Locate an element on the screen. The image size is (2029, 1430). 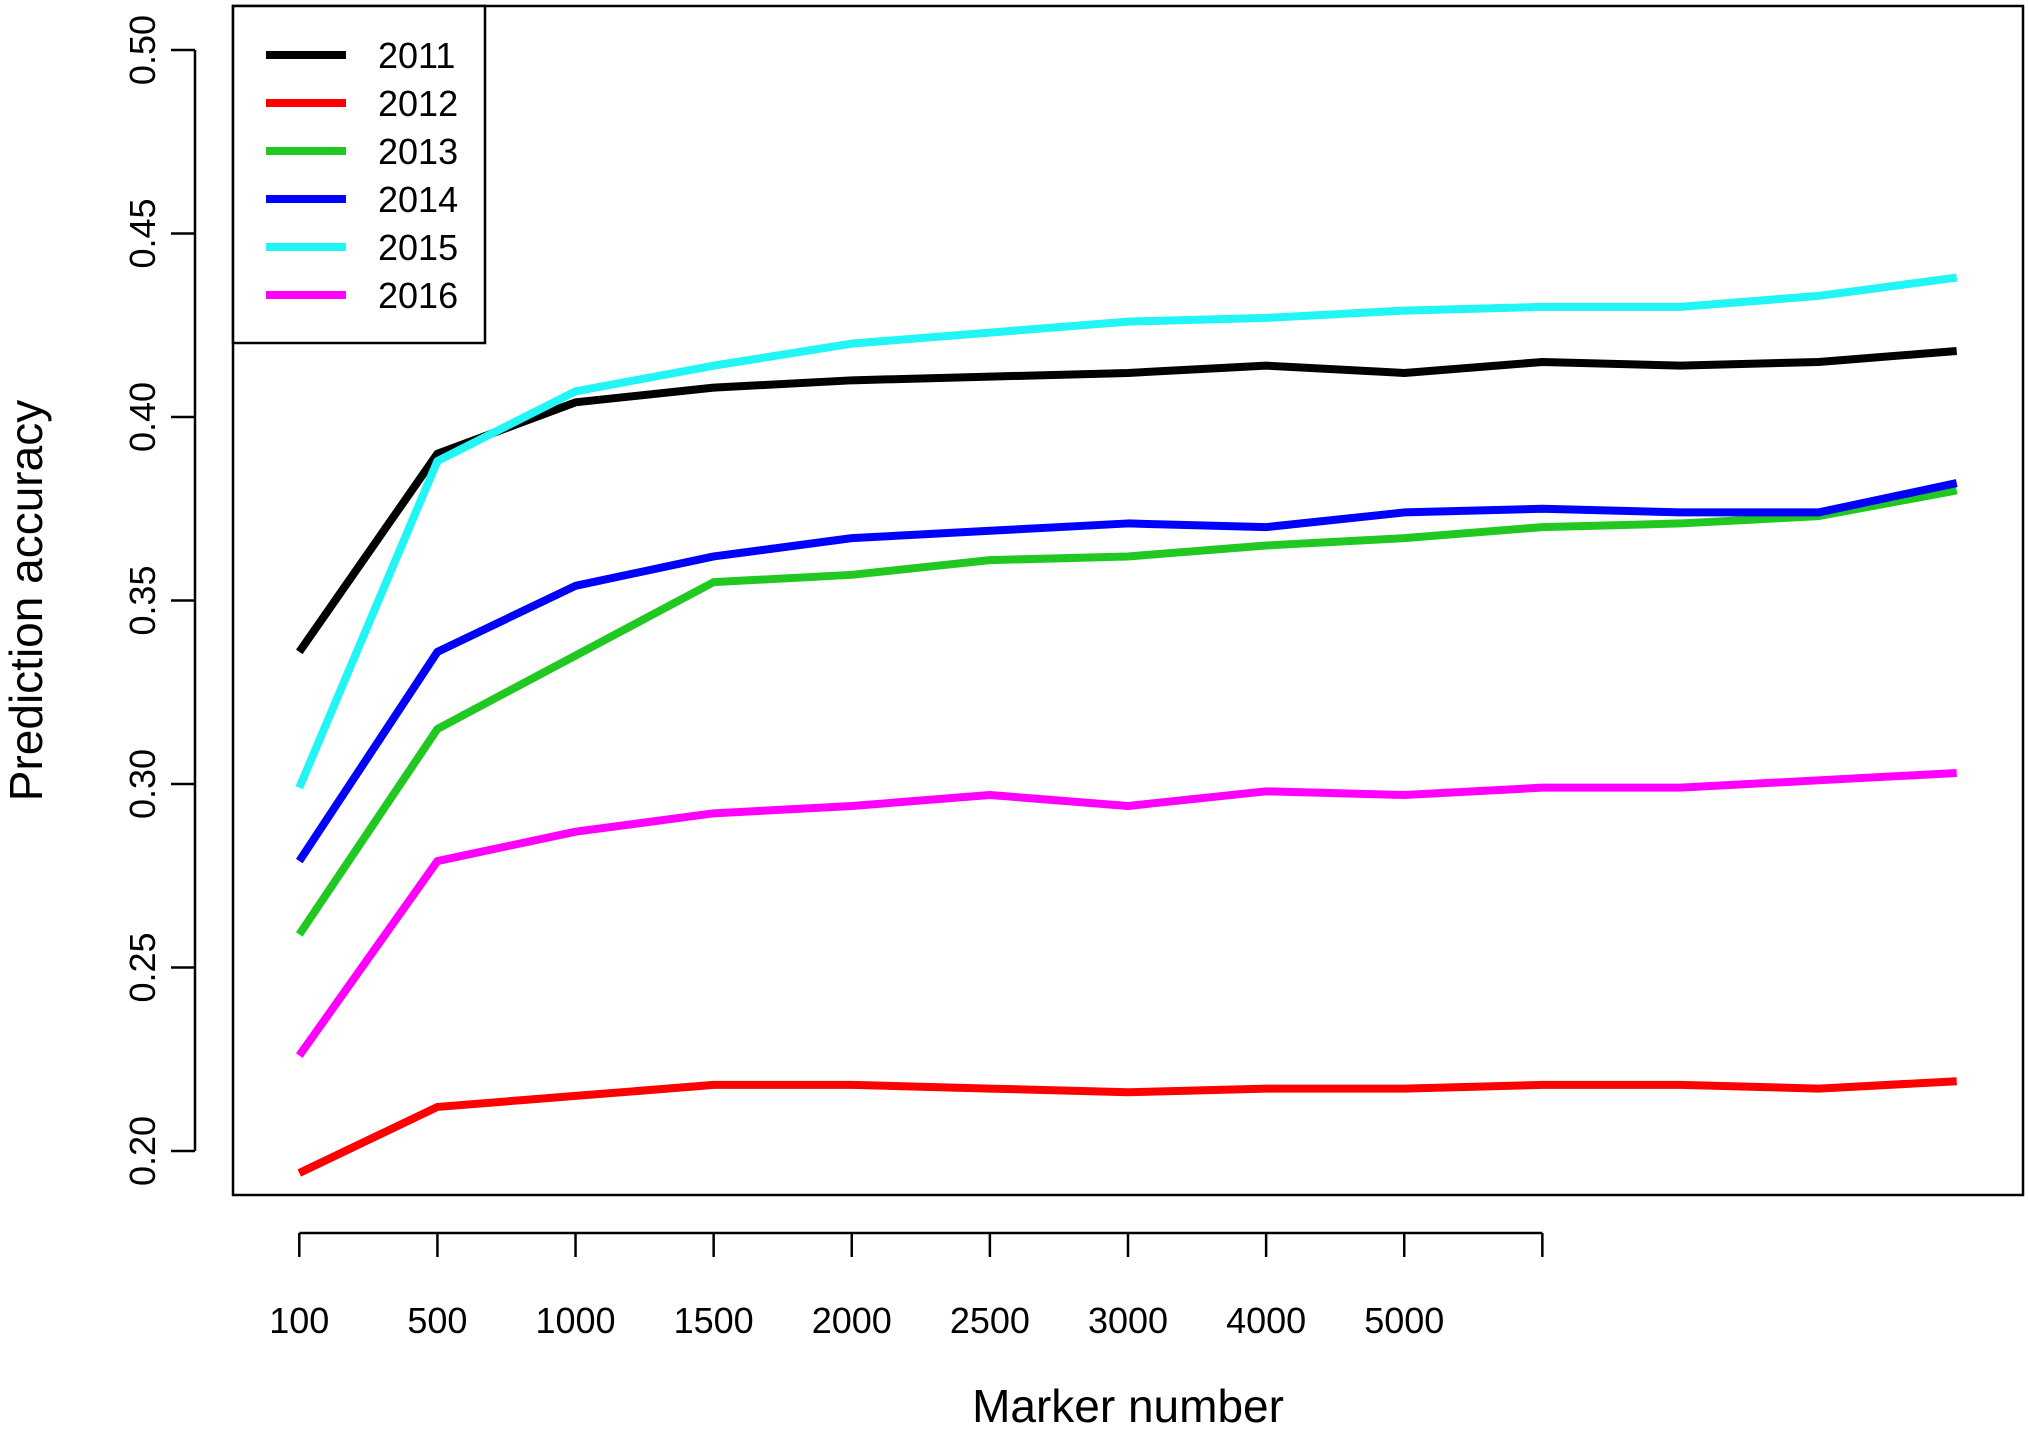
y-axis-title: Prediction accuracy is located at coordinates (26, 600).